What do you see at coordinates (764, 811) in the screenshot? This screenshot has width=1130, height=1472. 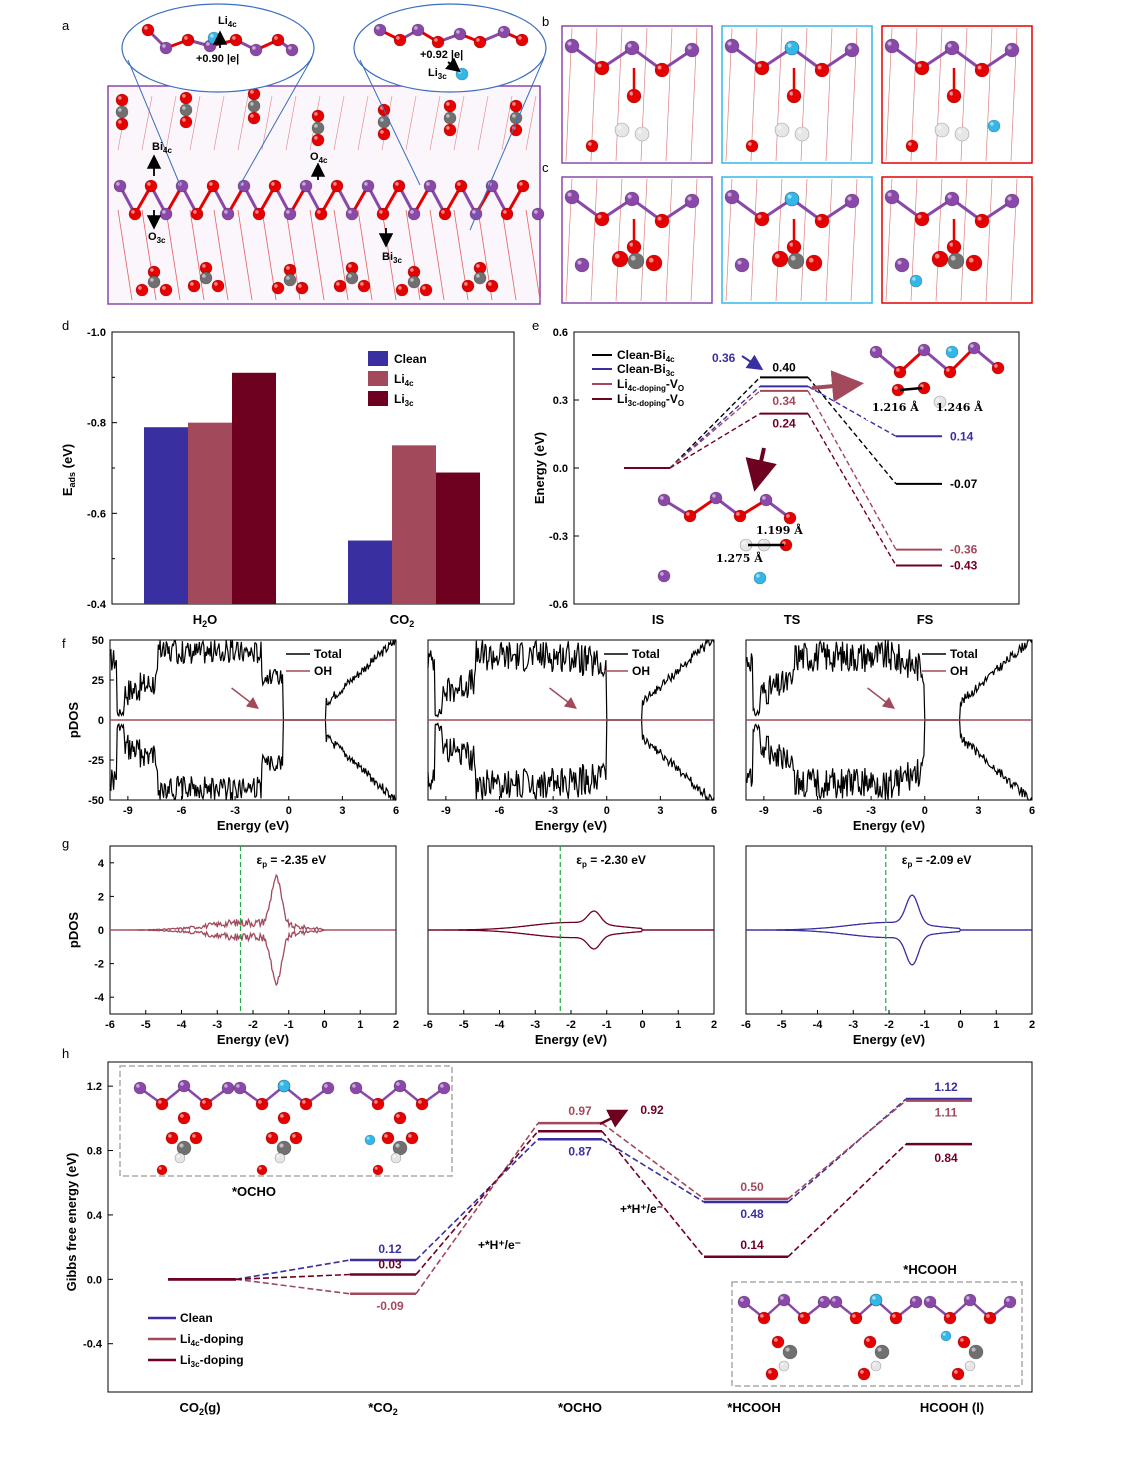 I see `f-x-tick-label: -9` at bounding box center [764, 811].